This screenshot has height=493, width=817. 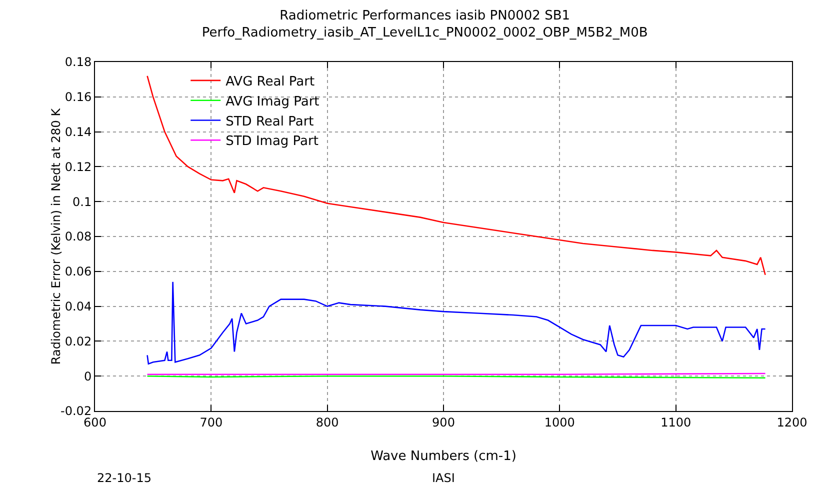 What do you see at coordinates (425, 16) in the screenshot?
I see `chart-title: Radiometric Performances iasib PN0002 SB1` at bounding box center [425, 16].